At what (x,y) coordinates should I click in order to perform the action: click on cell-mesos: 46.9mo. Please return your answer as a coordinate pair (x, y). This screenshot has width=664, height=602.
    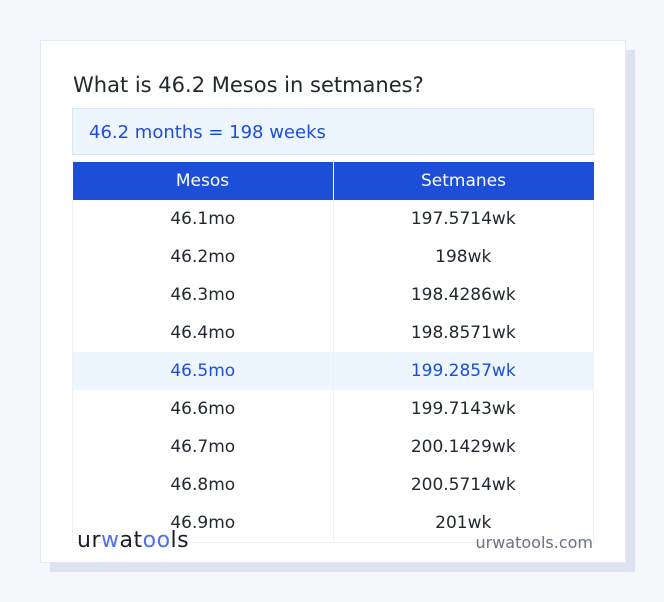
    Looking at the image, I should click on (203, 523).